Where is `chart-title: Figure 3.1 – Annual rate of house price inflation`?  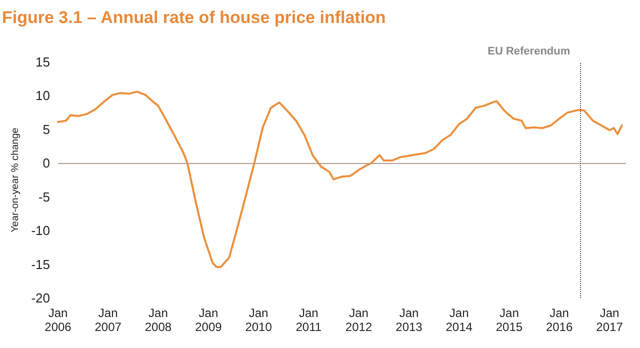
chart-title: Figure 3.1 – Annual rate of house price inflation is located at coordinates (194, 18).